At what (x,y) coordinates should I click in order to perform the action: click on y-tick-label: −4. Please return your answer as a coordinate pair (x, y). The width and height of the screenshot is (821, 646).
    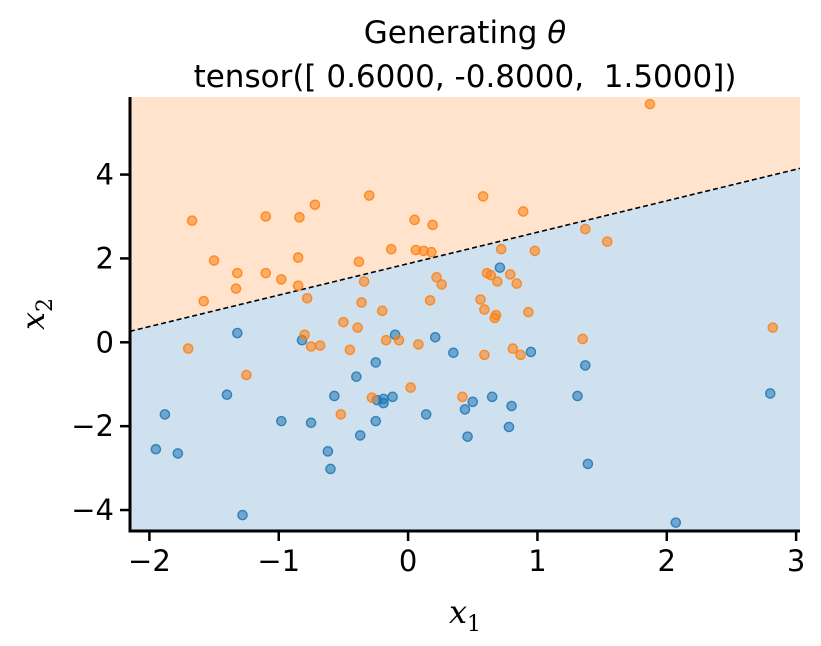
    Looking at the image, I should click on (92, 510).